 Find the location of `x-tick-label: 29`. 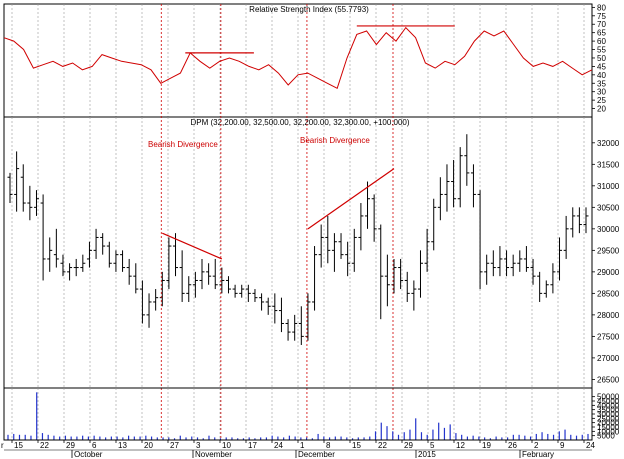

x-tick-label: 29 is located at coordinates (408, 445).